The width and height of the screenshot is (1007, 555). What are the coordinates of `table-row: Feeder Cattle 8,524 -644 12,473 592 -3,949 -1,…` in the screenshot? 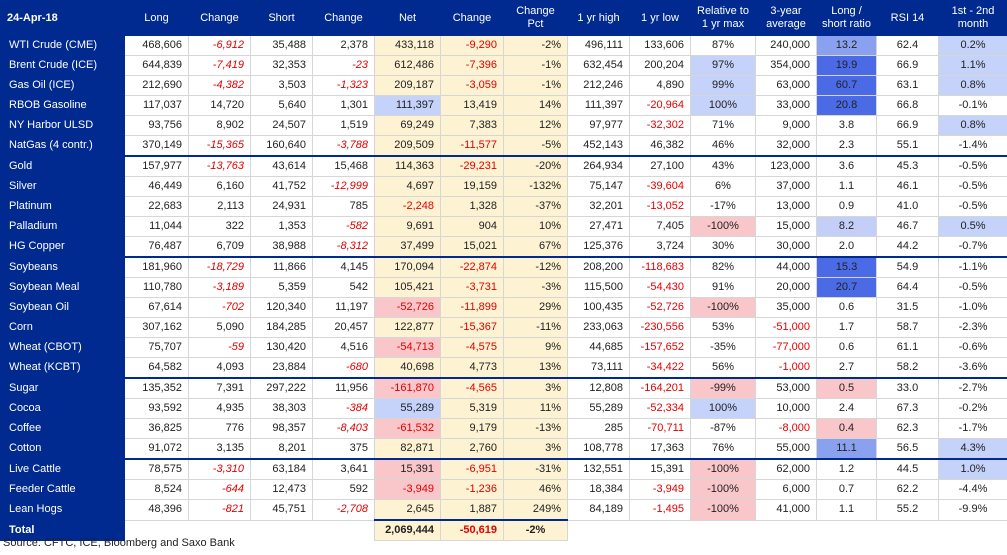 It's located at (503, 489).